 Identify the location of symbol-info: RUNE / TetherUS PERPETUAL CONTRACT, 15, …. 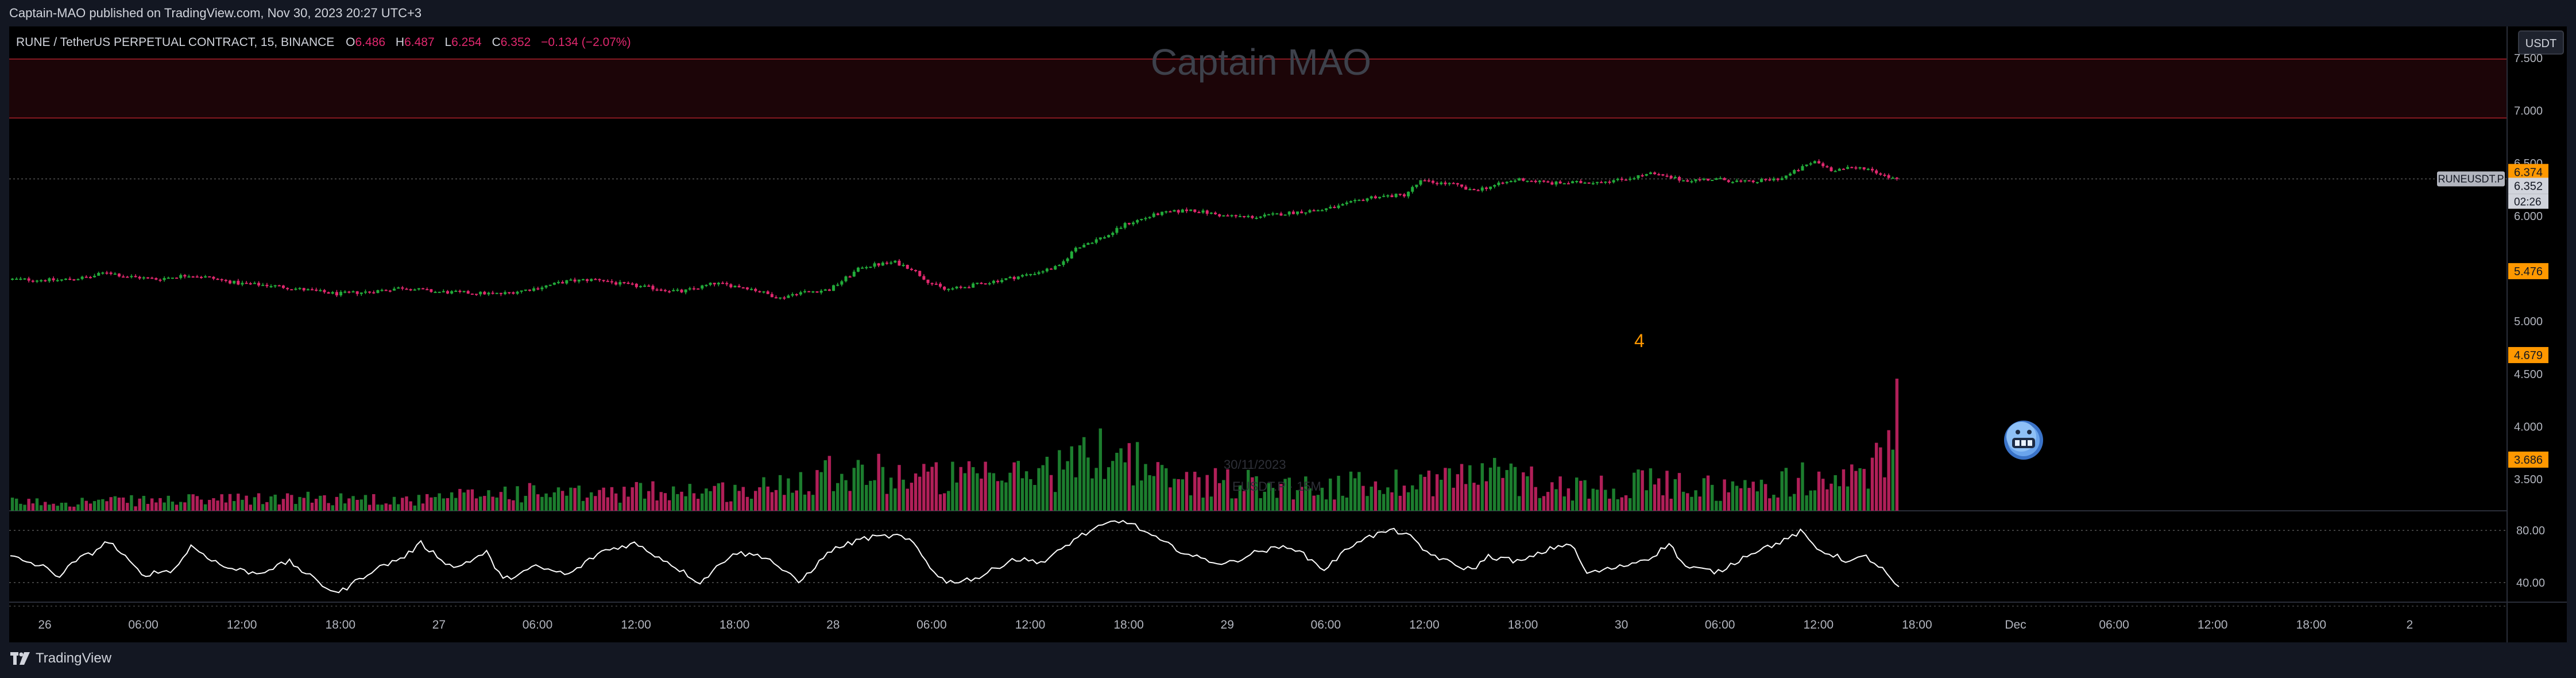
(323, 43).